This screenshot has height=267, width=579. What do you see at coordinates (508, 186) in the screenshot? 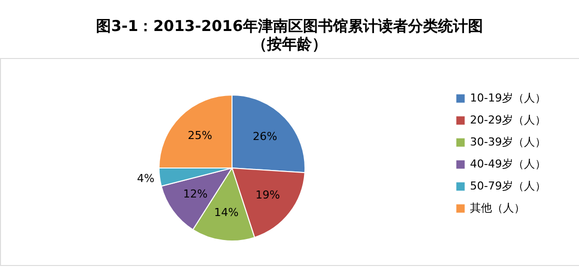
I see `legend-label: 50-79岁（人）` at bounding box center [508, 186].